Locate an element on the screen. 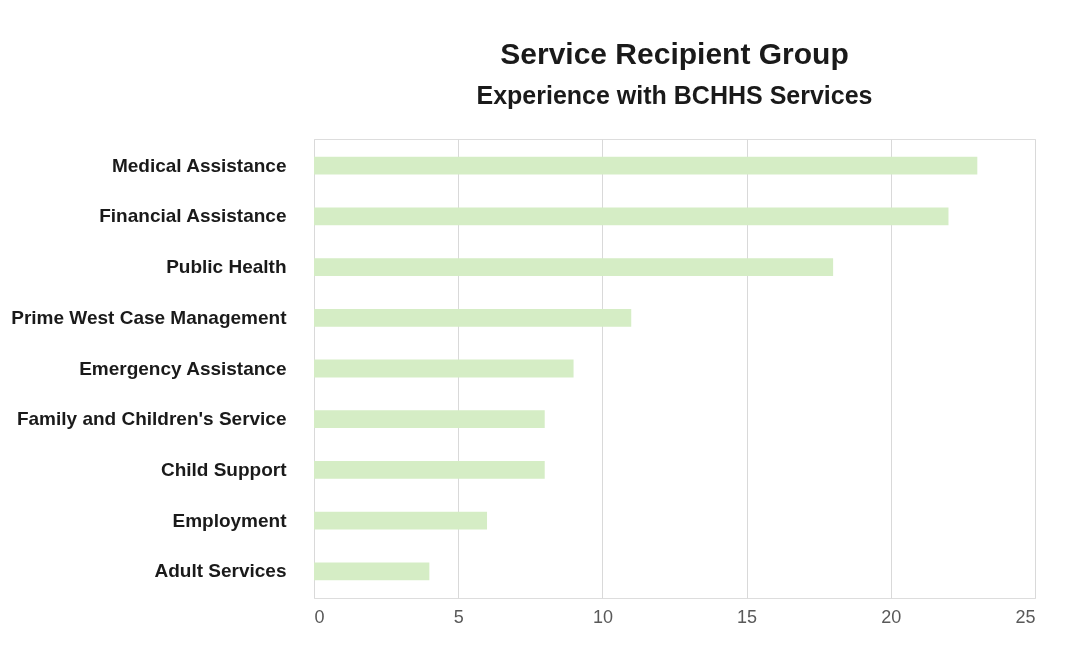 This screenshot has width=1081, height=656. x-tick-label: 10 is located at coordinates (602, 616).